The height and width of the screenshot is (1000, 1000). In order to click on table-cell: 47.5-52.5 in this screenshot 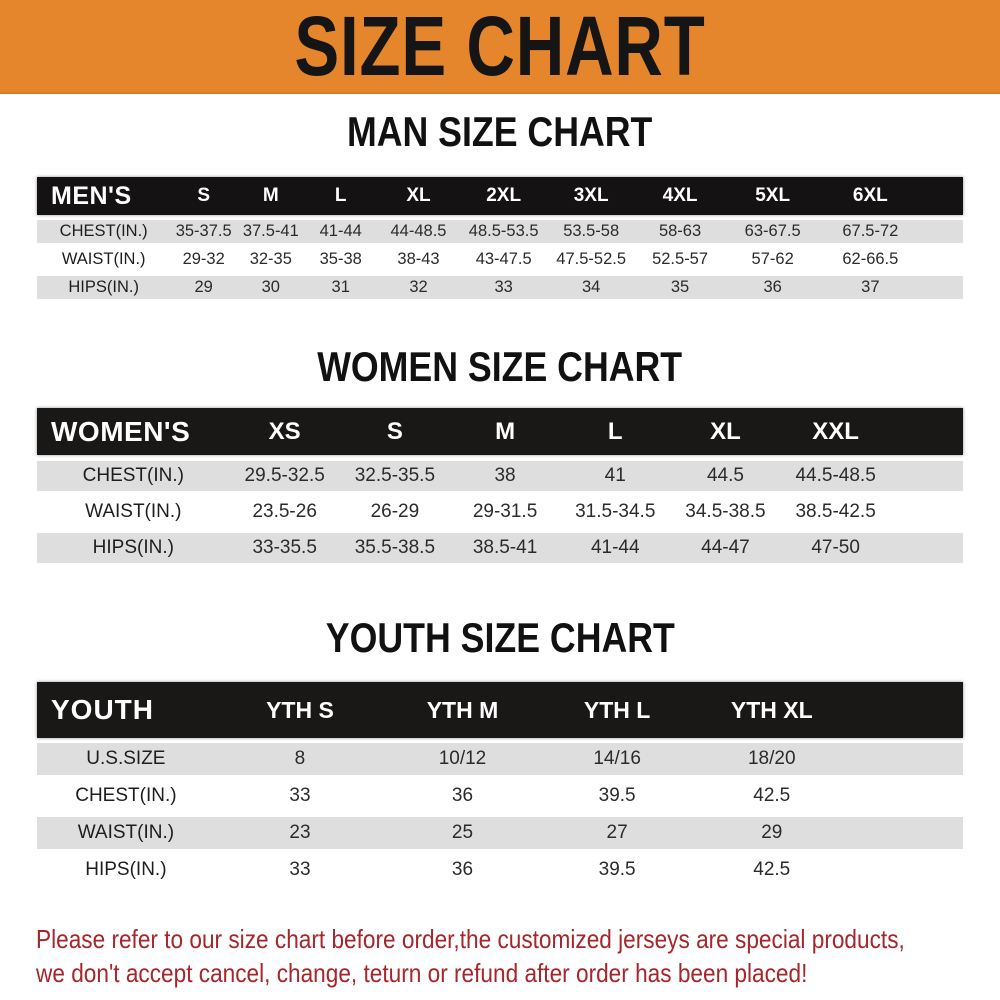, I will do `click(591, 259)`.